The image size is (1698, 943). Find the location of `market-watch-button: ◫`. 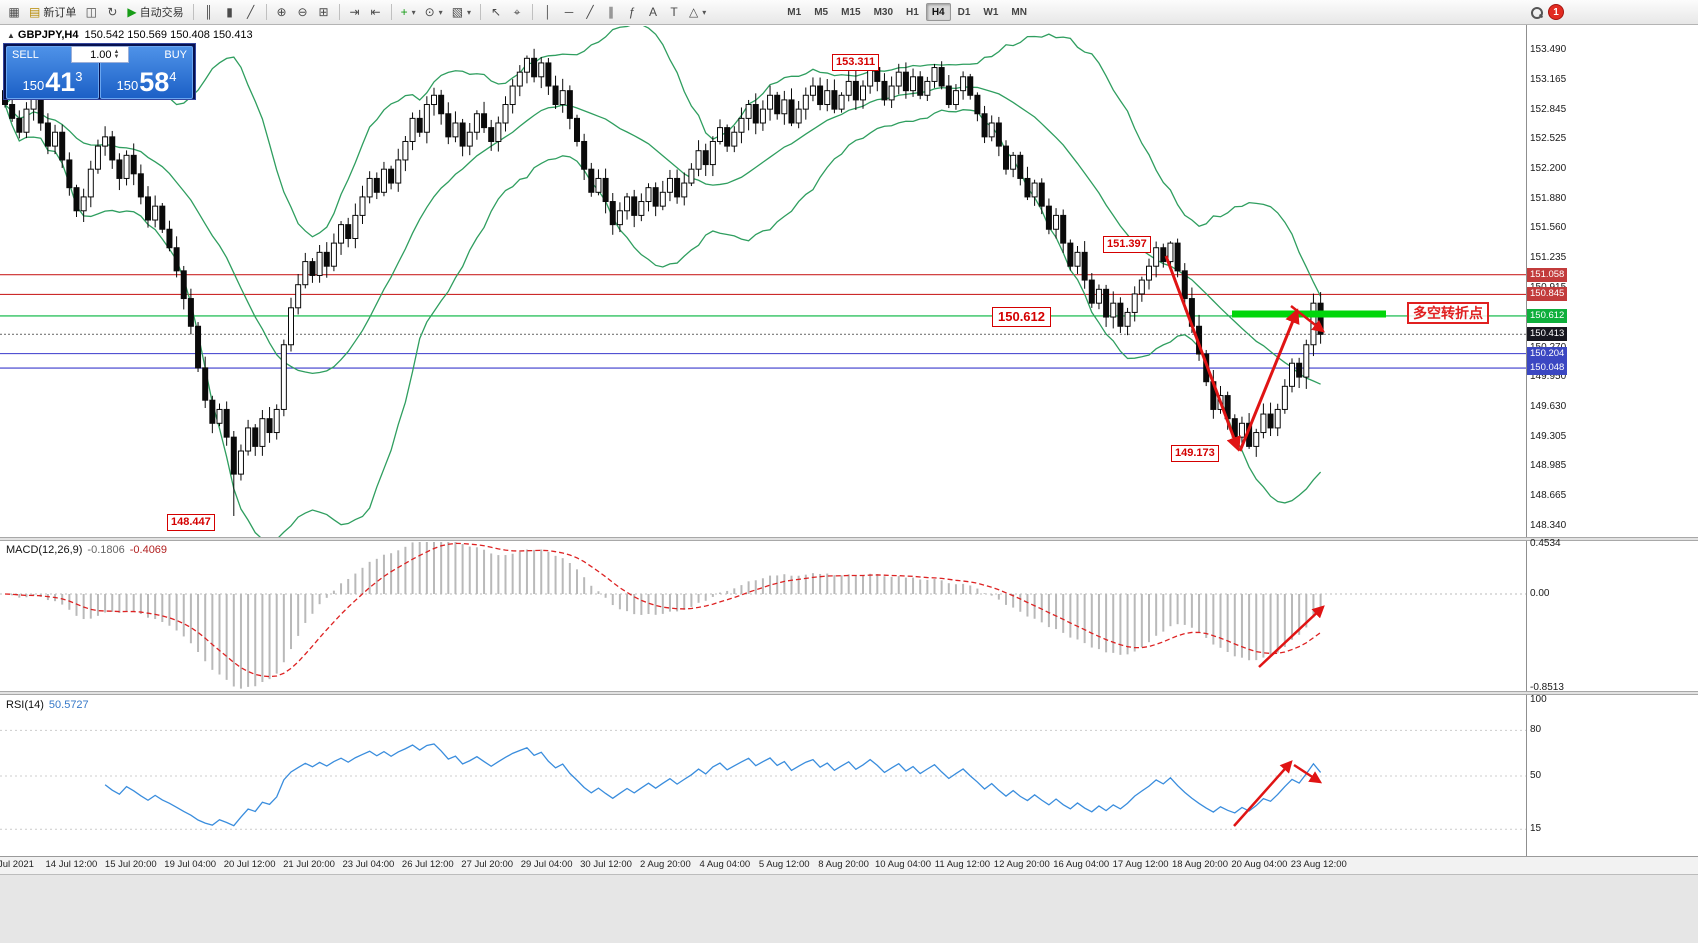

market-watch-button: ◫ is located at coordinates (91, 12).